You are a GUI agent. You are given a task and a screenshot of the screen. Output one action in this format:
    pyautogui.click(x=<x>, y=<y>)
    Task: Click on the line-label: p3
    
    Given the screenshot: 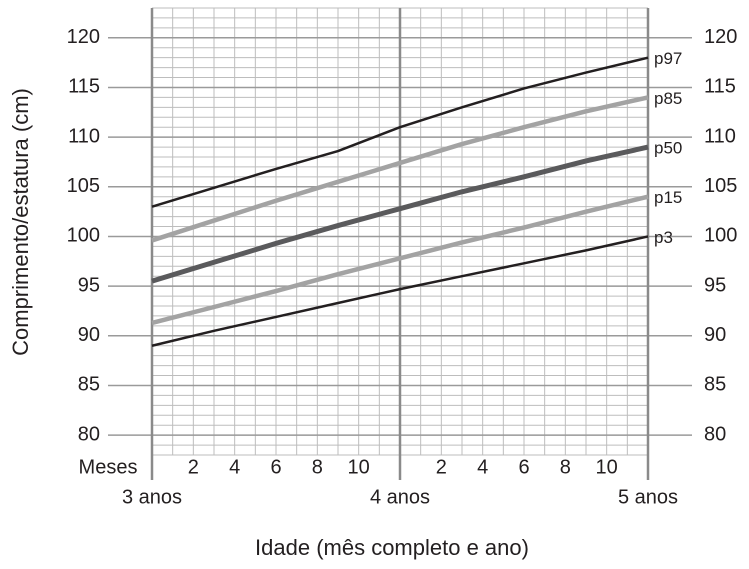 What is the action you would take?
    pyautogui.click(x=663, y=237)
    